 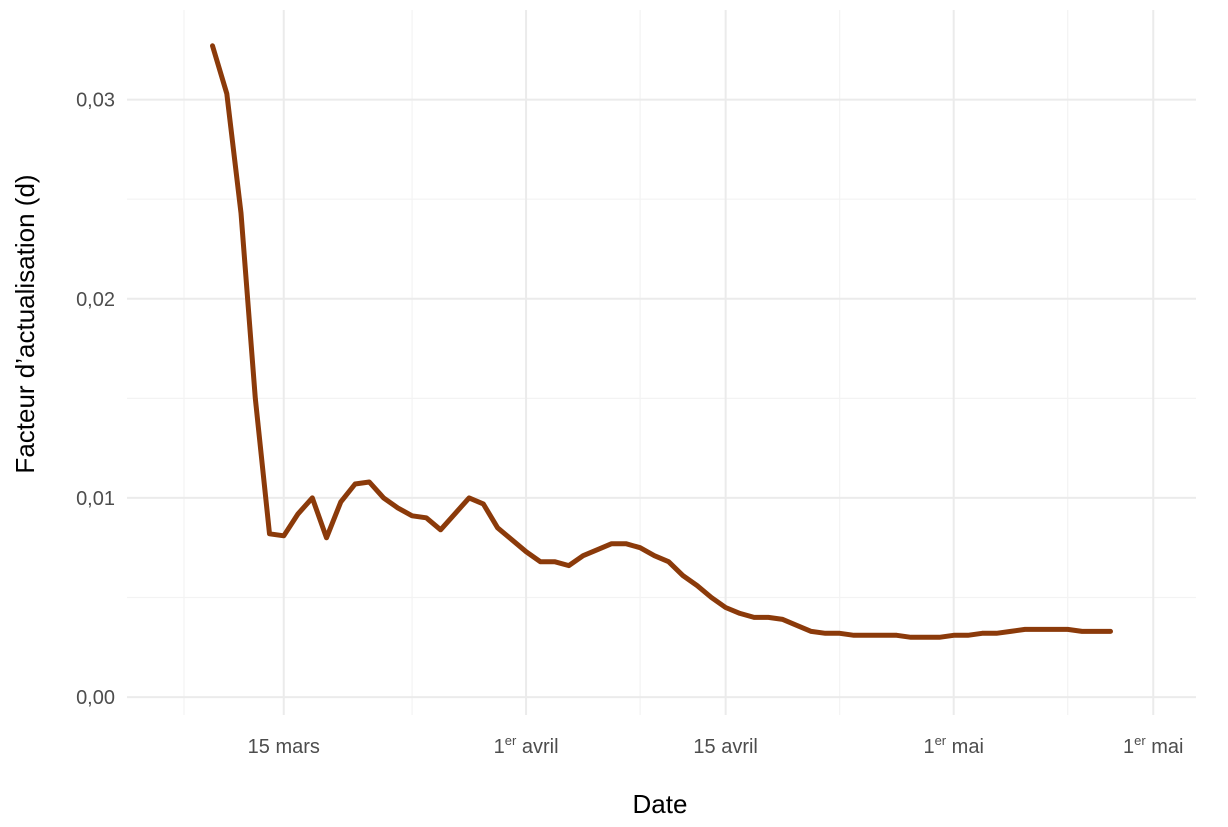 I want to click on x-tick-label-4: 1er mai, so click(x=1153, y=745).